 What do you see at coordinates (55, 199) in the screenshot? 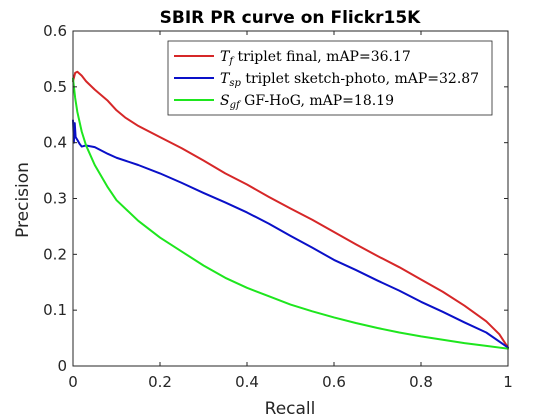
I see `y-tick-label: 0.3` at bounding box center [55, 199].